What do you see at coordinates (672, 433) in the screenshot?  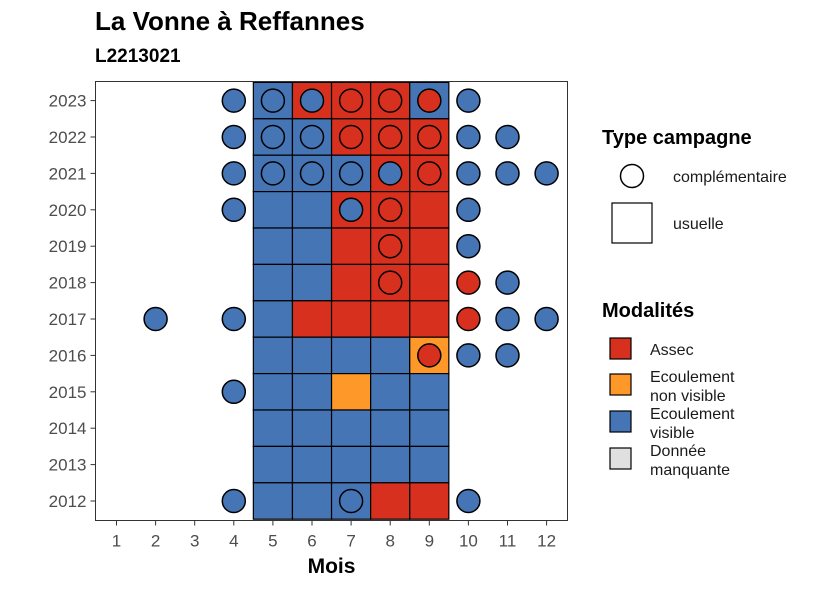 I see `legend-modalite-label: visible` at bounding box center [672, 433].